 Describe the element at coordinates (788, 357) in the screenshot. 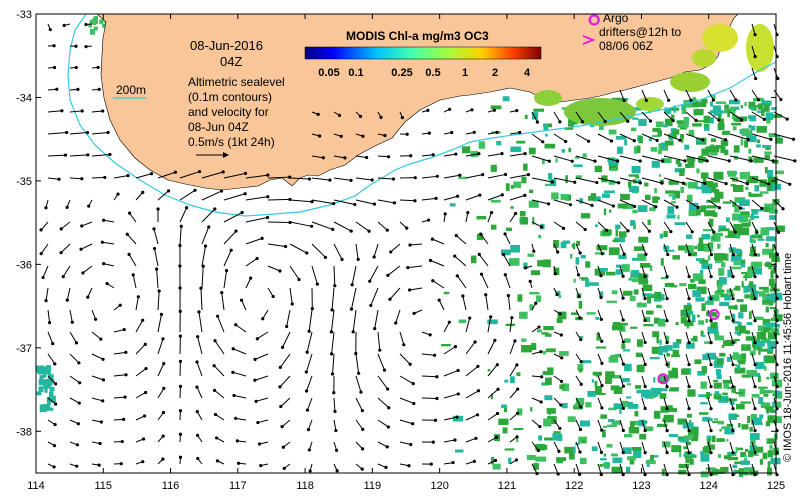

I see `credit-text: © IMOS 18-Jun-2016 11:45:56 Hobart time` at that location.